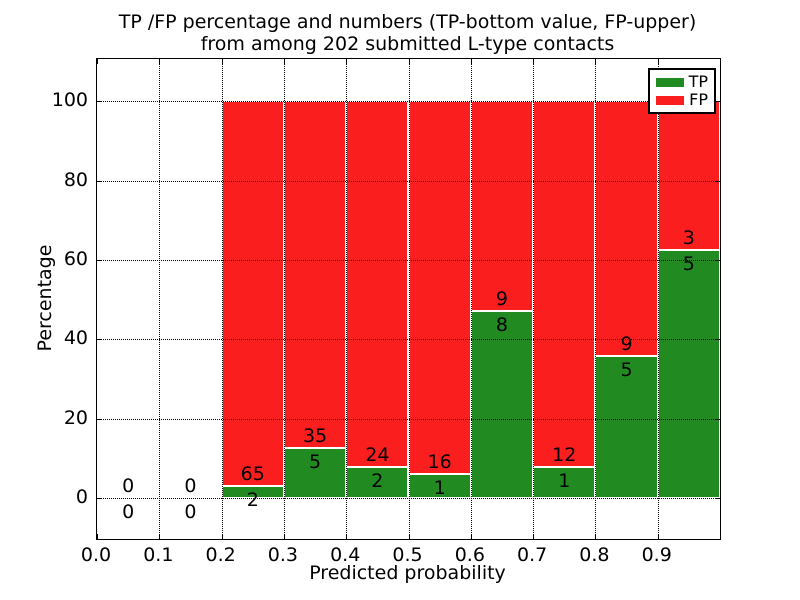 The height and width of the screenshot is (600, 800). Describe the element at coordinates (501, 325) in the screenshot. I see `annotation-tp-count-0.6-0.7: 8` at that location.